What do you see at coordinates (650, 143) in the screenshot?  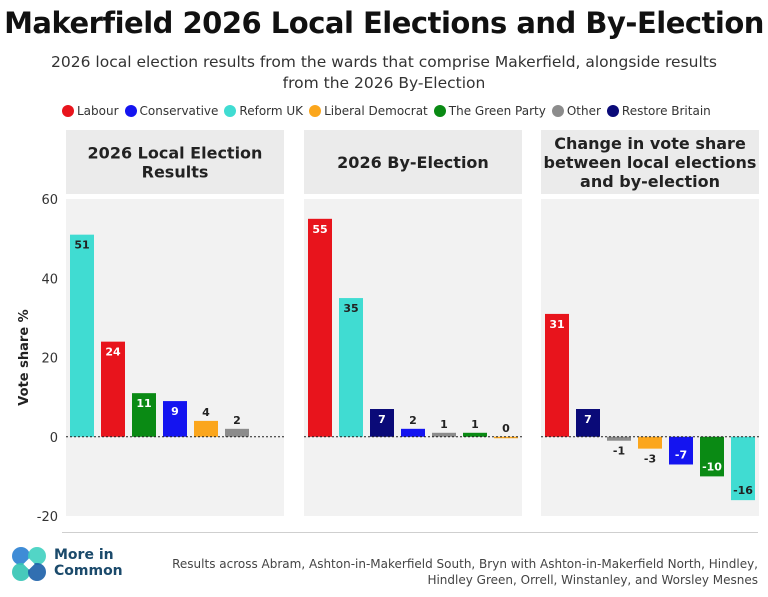 I see `panel-title: Change in vote share` at bounding box center [650, 143].